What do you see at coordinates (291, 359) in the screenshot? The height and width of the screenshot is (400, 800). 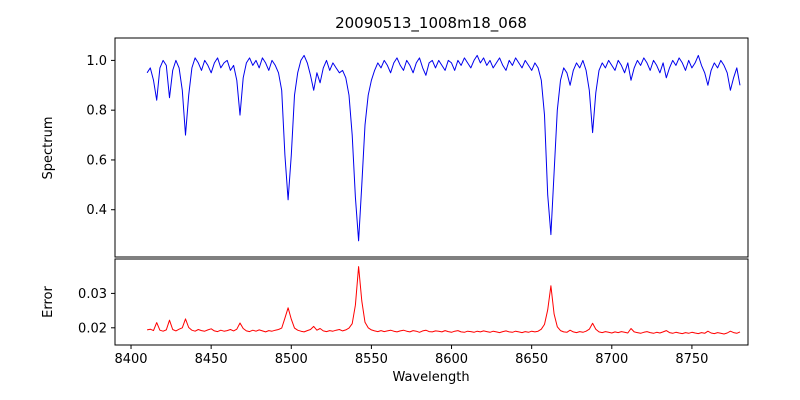 I see `x-tick-label: 8500` at bounding box center [291, 359].